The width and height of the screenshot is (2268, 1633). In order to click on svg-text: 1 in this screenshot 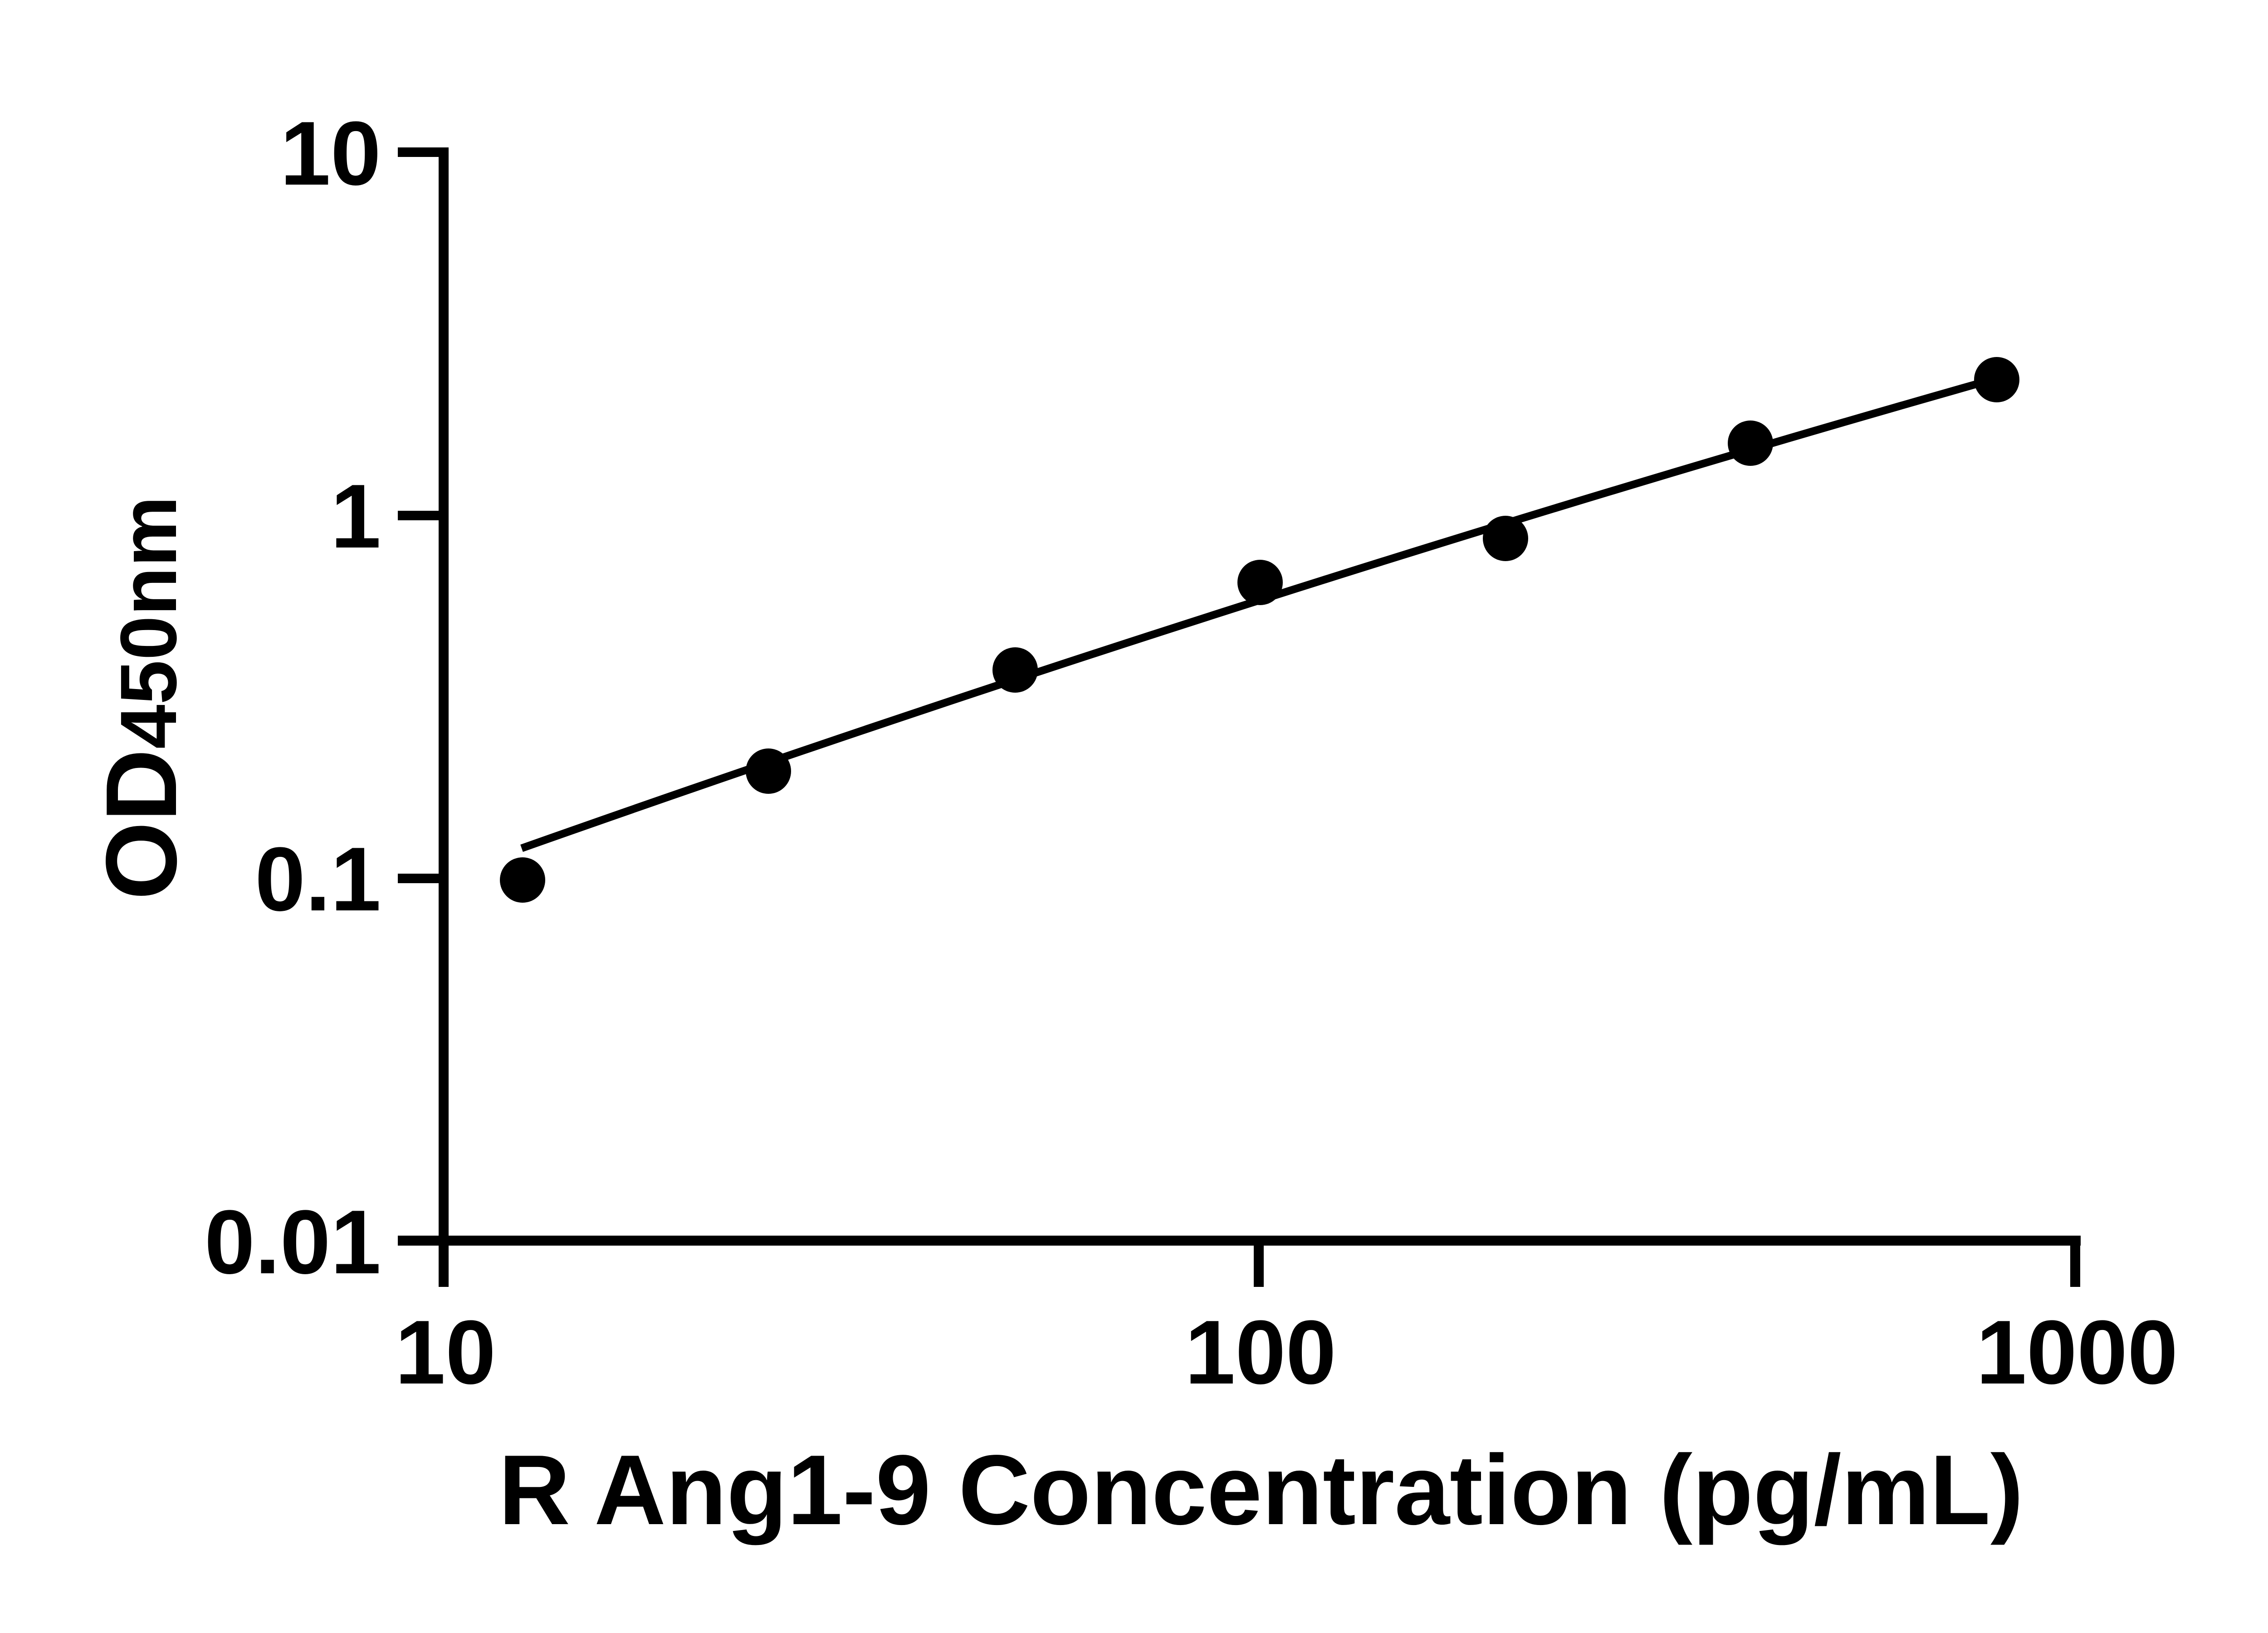, I will do `click(356, 516)`.